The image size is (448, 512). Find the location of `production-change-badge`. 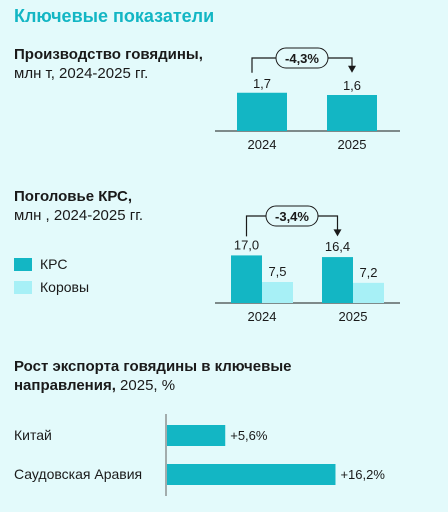

production-change-badge is located at coordinates (302, 58).